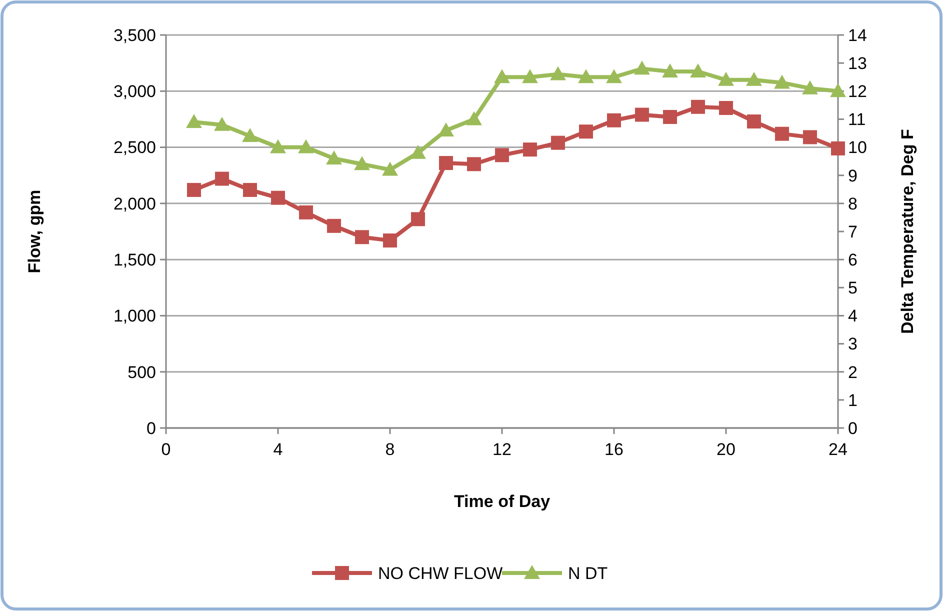 The height and width of the screenshot is (611, 943). Describe the element at coordinates (726, 449) in the screenshot. I see `x-tick-label: 20` at that location.